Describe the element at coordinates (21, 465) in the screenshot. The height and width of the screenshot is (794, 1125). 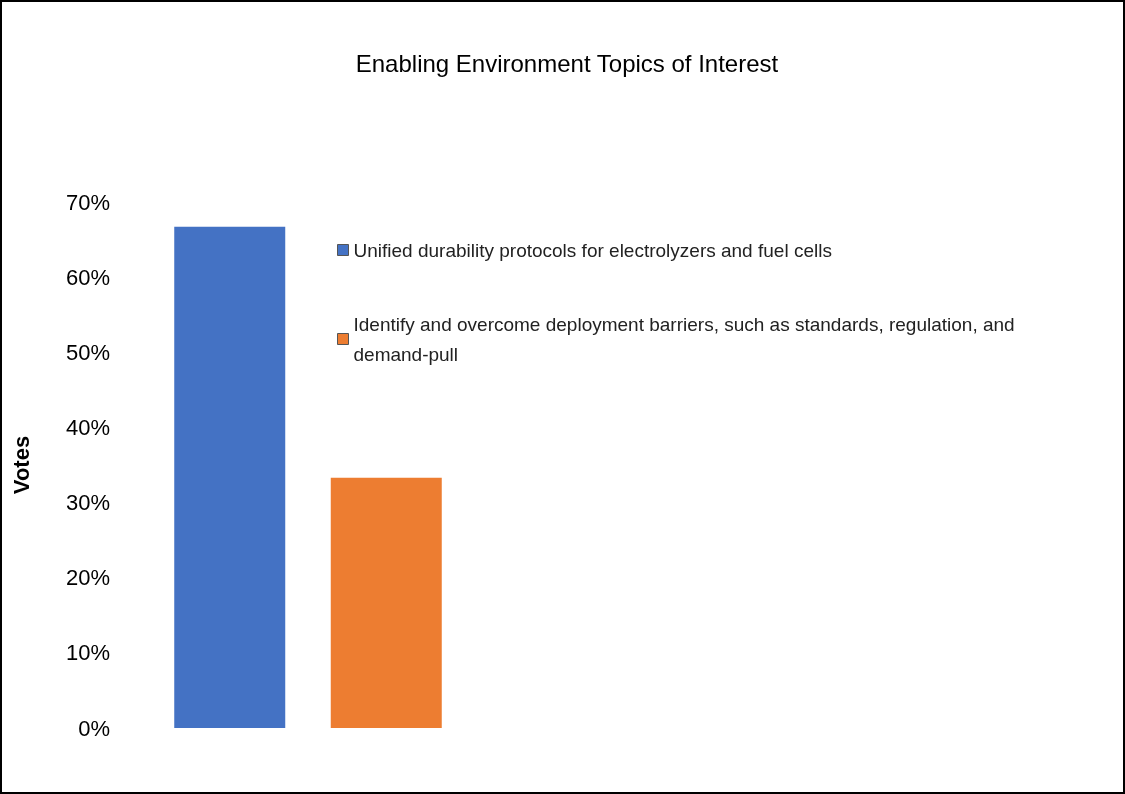
I see `y-axis-title: Votes` at that location.